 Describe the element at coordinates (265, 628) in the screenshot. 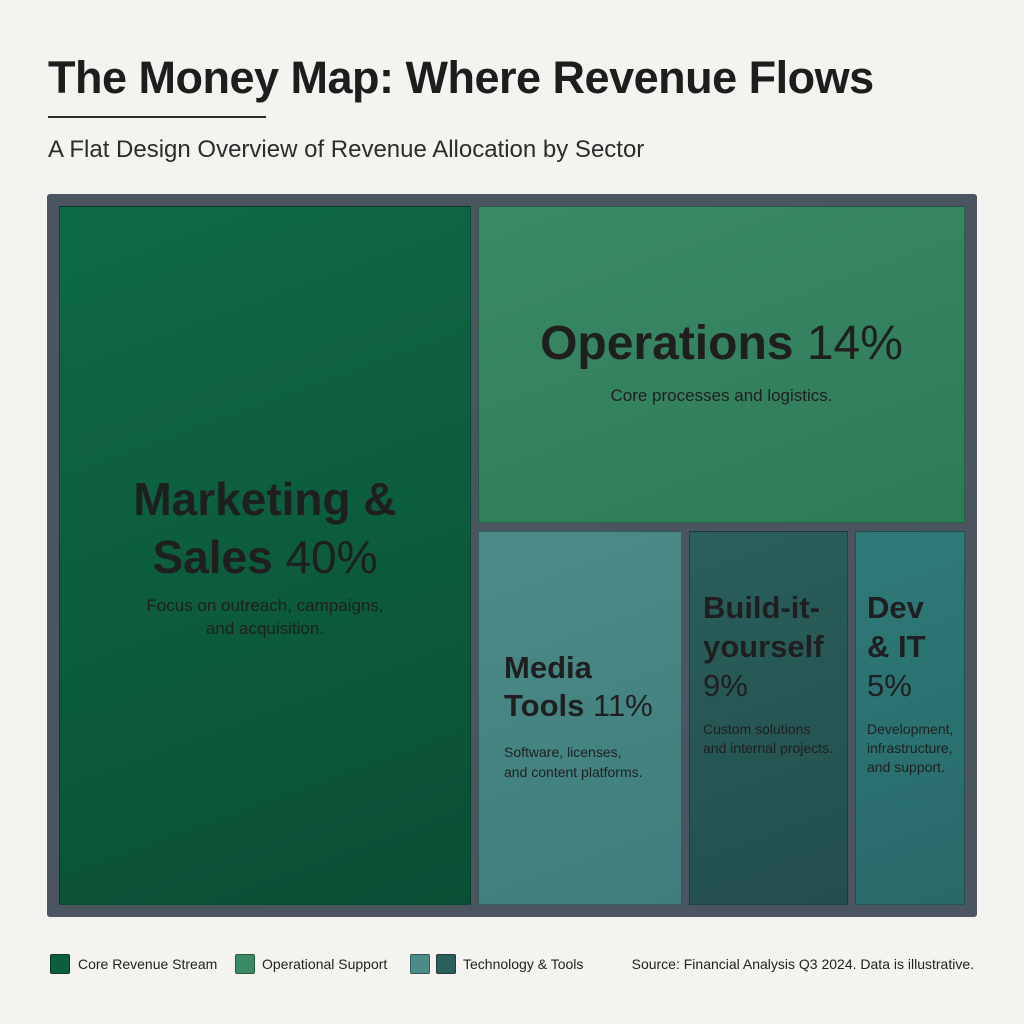

I see `tile-description-line: and acquisition.` at that location.